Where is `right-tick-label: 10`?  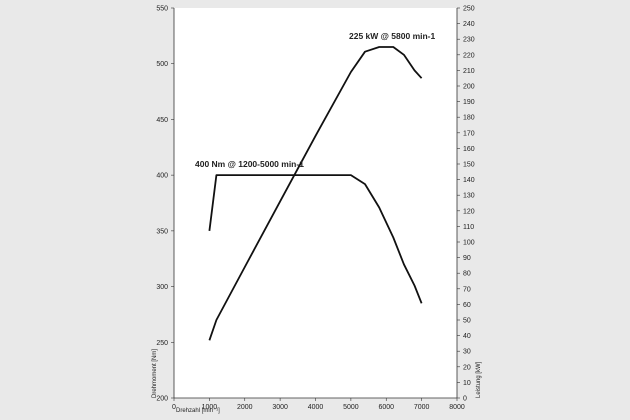 right-tick-label: 10 is located at coordinates (467, 383).